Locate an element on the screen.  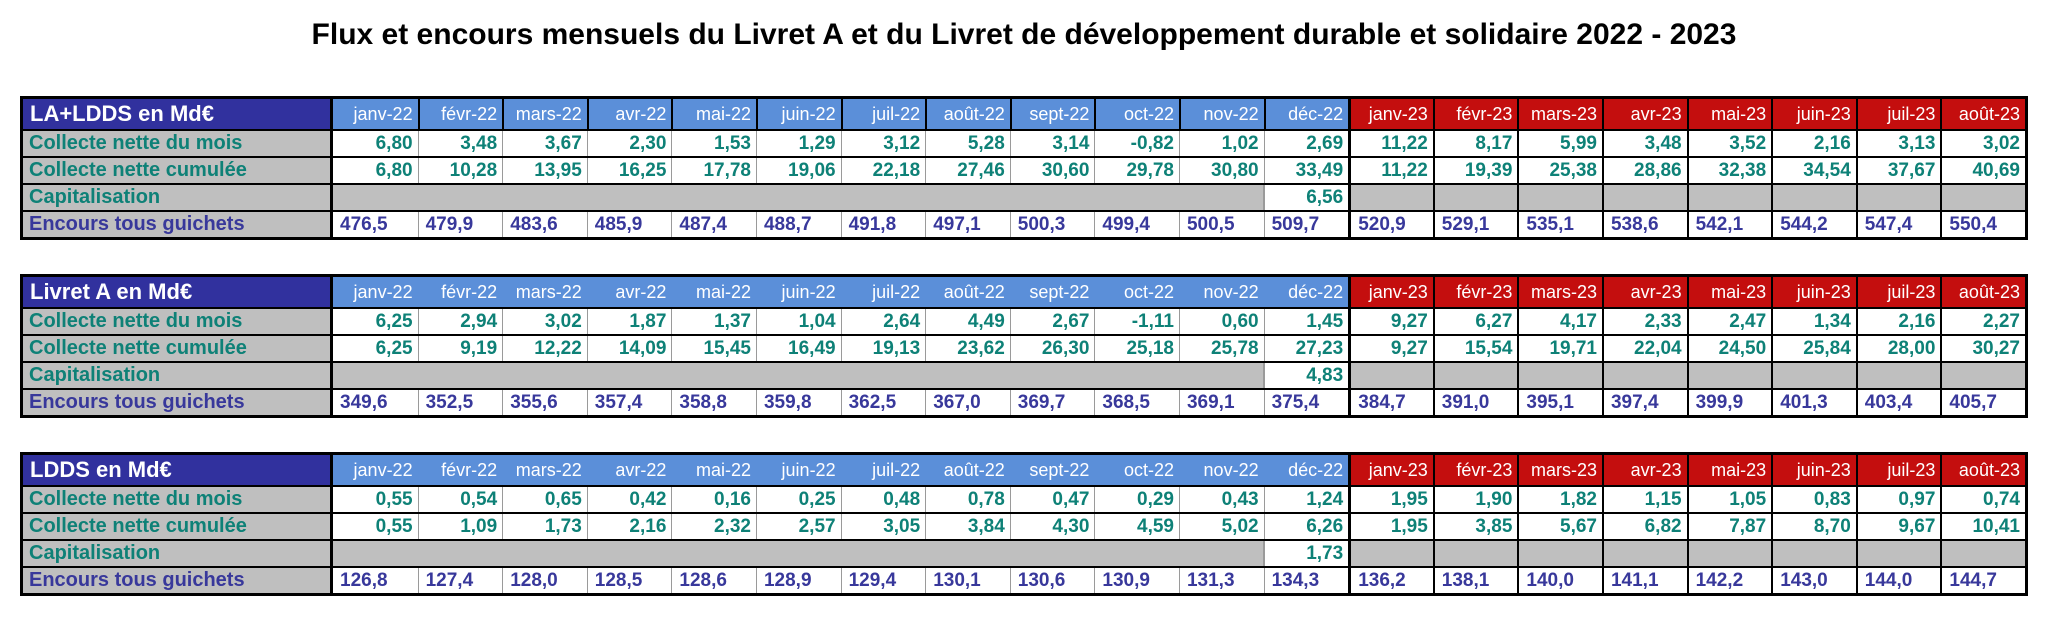
value-cell: 10,28 is located at coordinates (460, 170).